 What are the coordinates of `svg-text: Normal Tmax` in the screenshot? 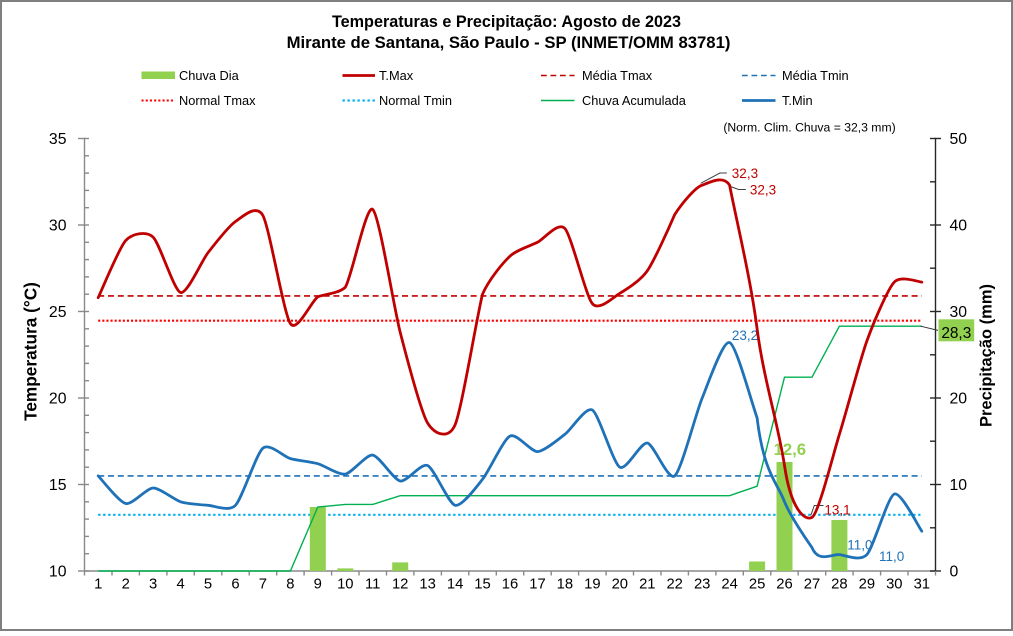 It's located at (217, 100).